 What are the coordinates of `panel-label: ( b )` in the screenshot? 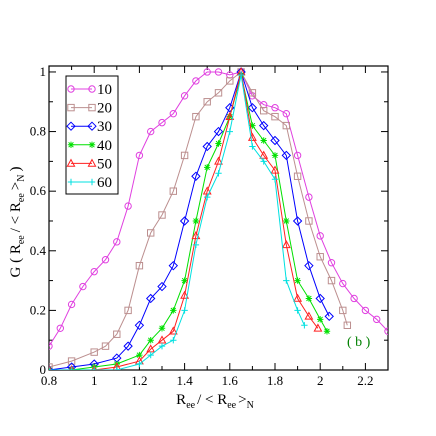 It's located at (359, 342).